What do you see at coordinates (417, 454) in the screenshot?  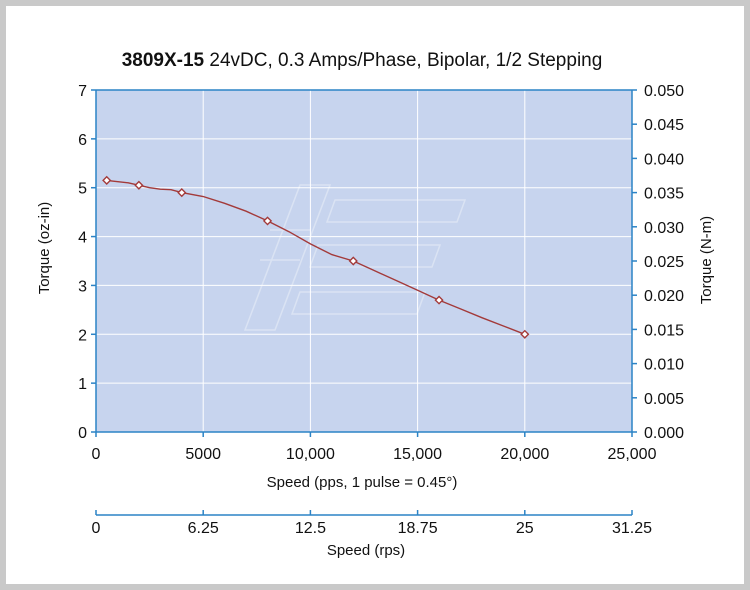 I see `x-tick-label: 15,000` at bounding box center [417, 454].